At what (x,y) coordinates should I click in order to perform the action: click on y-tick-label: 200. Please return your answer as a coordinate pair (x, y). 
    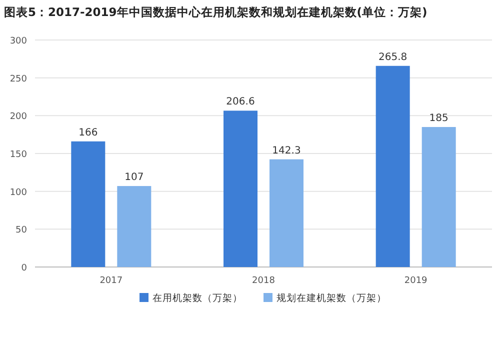
    Looking at the image, I should click on (19, 117).